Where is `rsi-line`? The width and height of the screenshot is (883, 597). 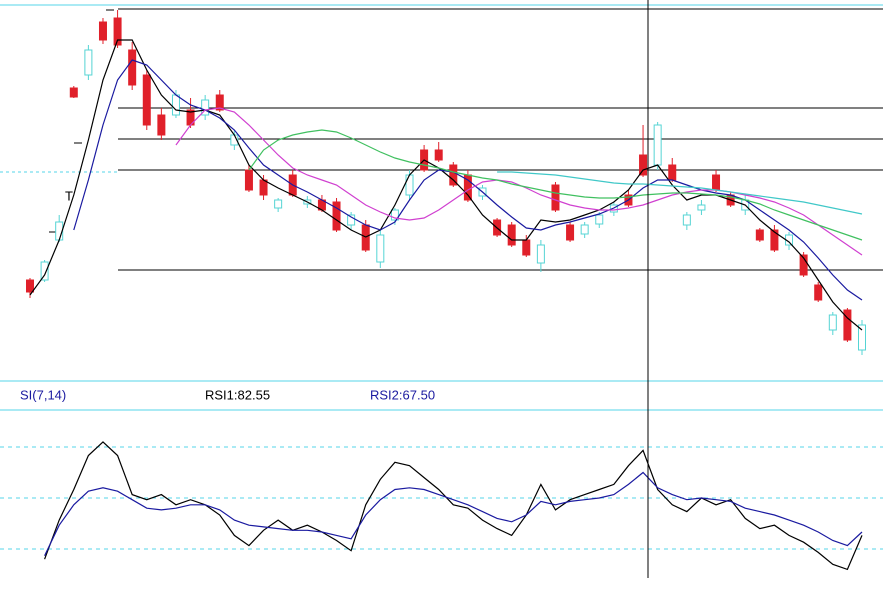
rsi-line is located at coordinates (453, 514).